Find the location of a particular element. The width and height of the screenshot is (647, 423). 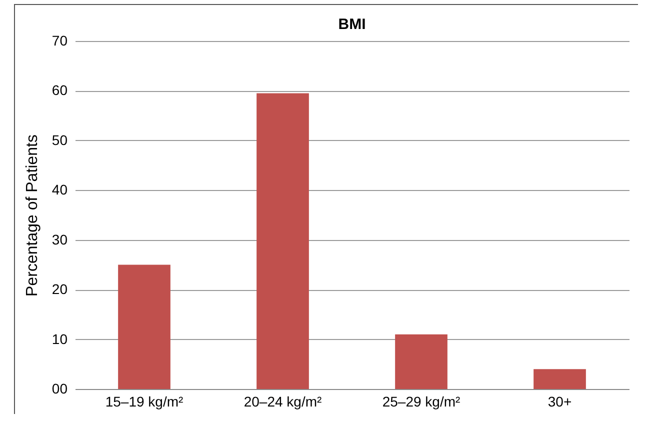

y-tick-label: 70 is located at coordinates (60, 40).